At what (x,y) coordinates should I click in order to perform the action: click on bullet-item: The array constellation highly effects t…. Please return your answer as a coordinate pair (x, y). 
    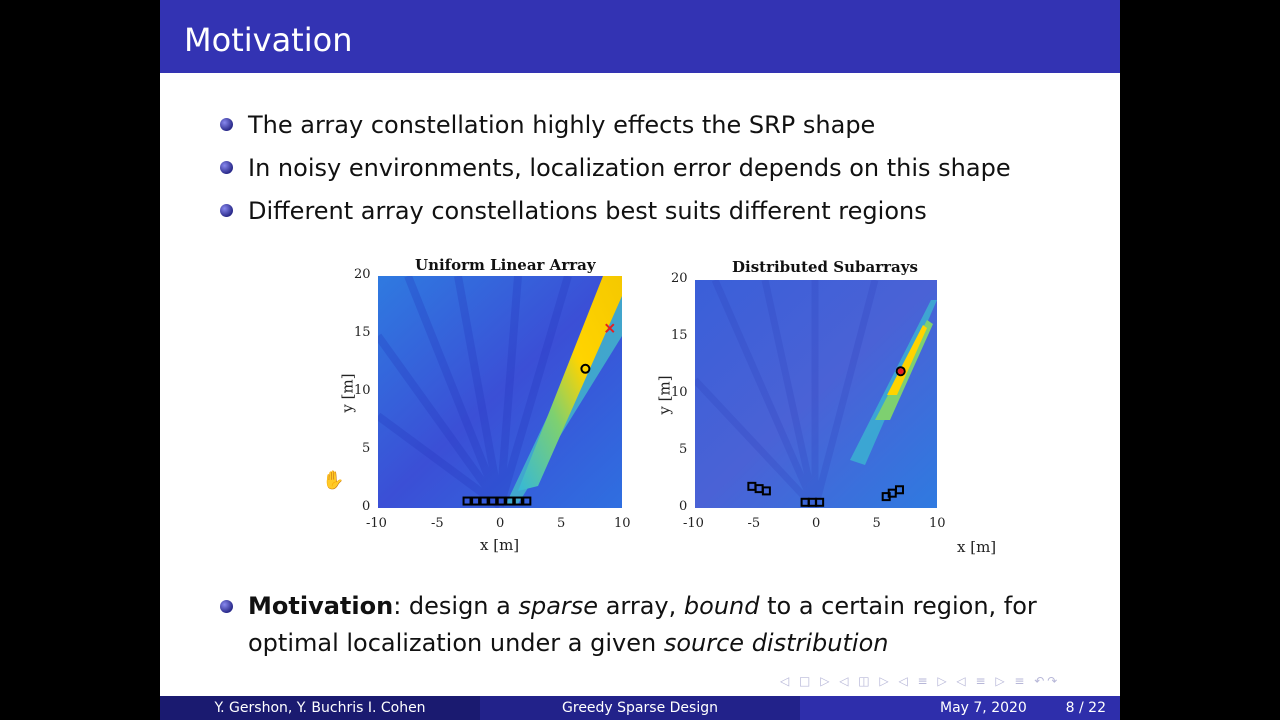
    Looking at the image, I should click on (658, 125).